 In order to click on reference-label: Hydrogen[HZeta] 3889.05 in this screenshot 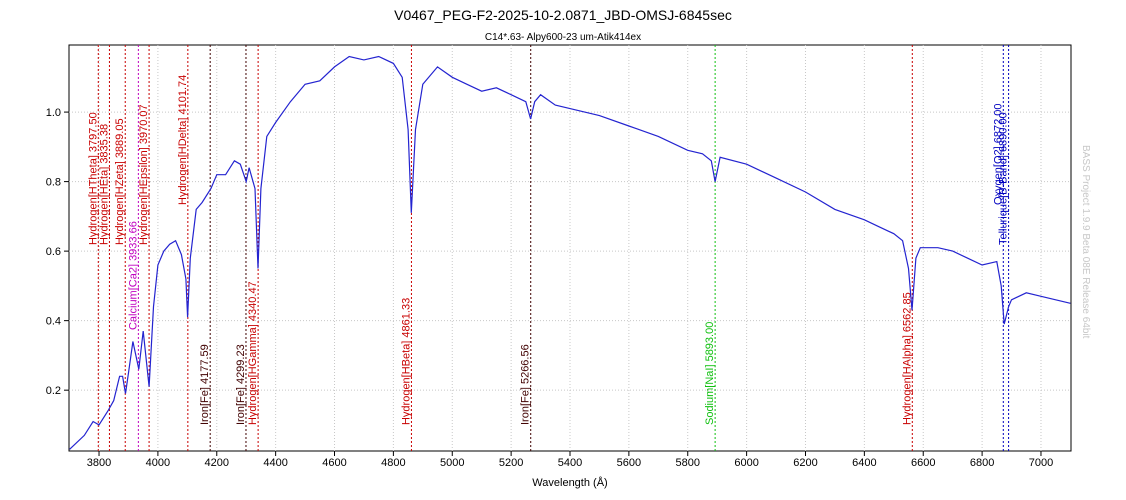, I will do `click(120, 181)`.